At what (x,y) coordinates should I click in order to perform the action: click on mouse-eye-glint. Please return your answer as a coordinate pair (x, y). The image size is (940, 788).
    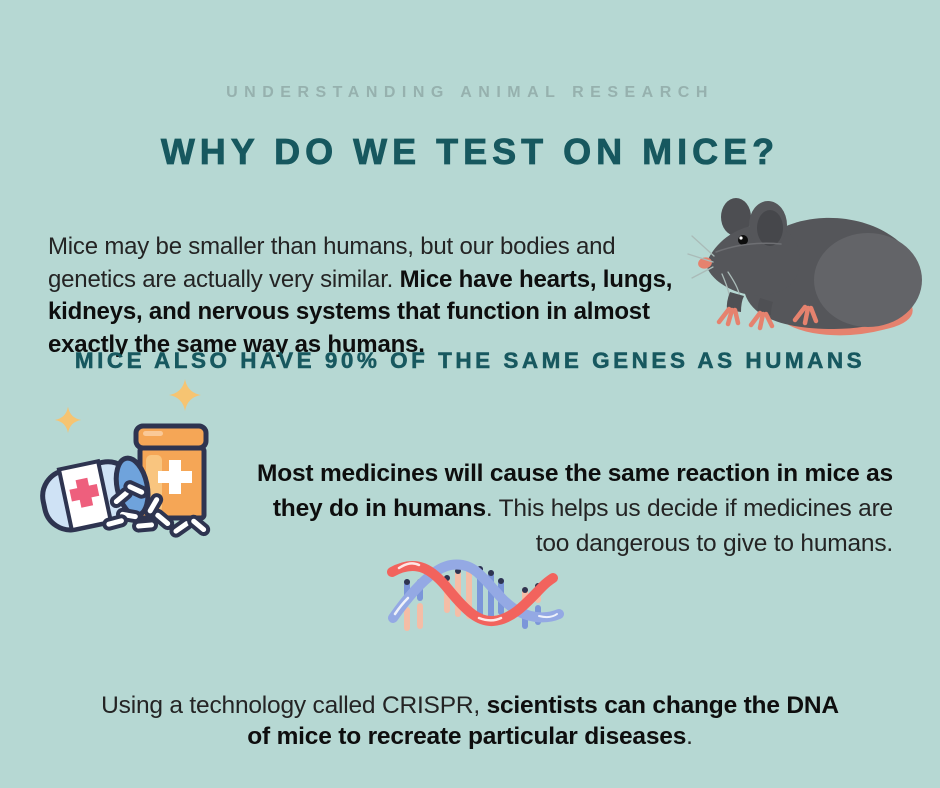
    Looking at the image, I should click on (741, 238).